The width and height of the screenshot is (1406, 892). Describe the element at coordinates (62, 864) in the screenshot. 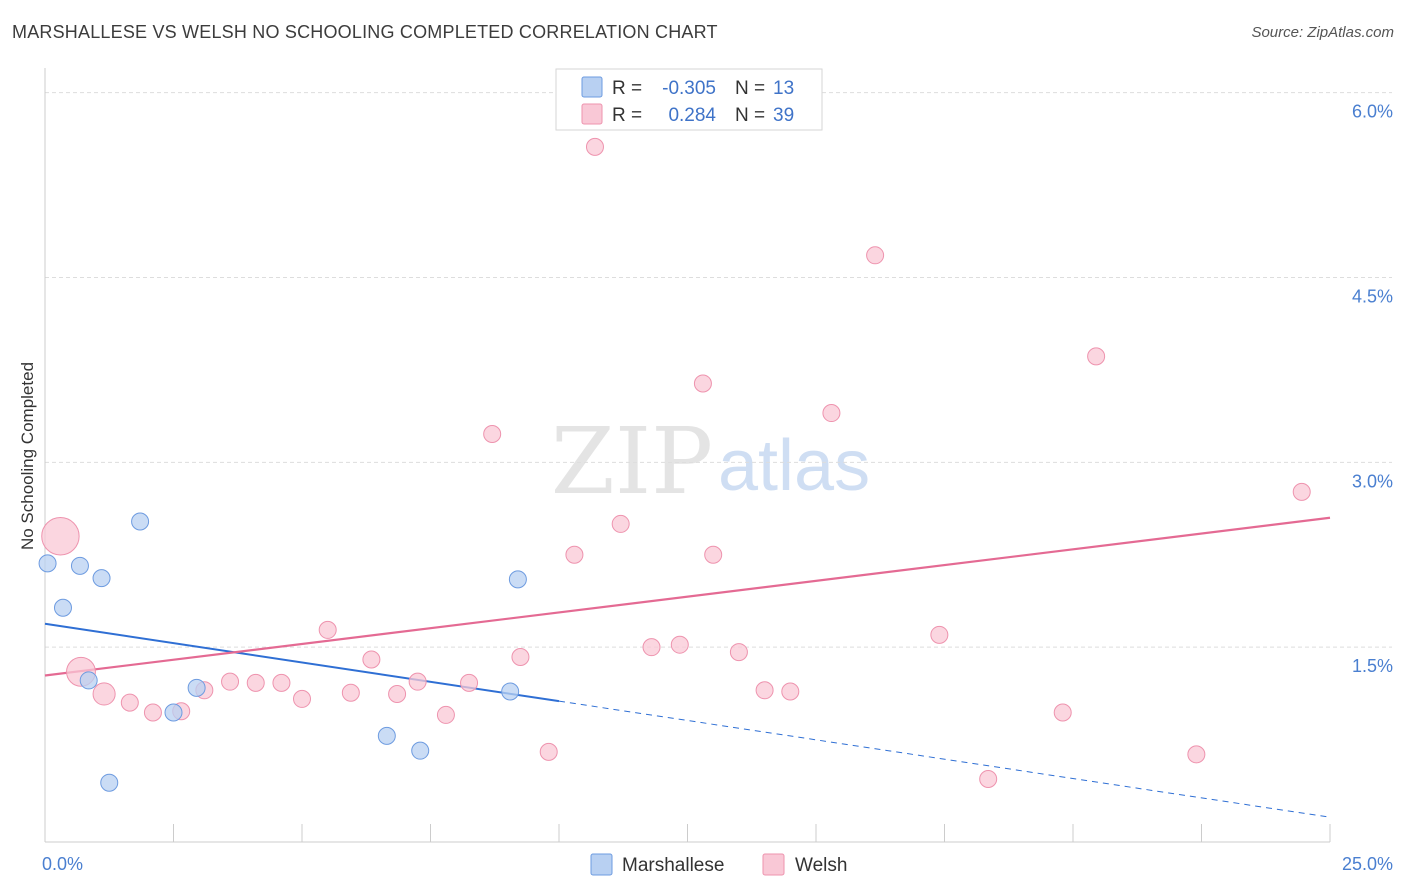

I see `x-tick-label: 0.0%` at that location.